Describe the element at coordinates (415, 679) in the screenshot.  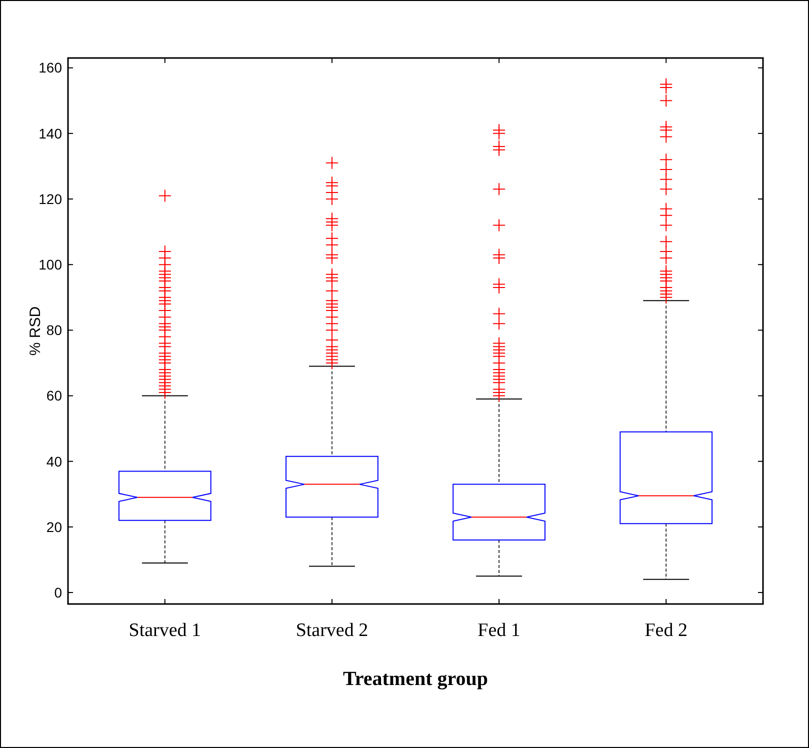
I see `x-axis-title: Treatment group` at that location.